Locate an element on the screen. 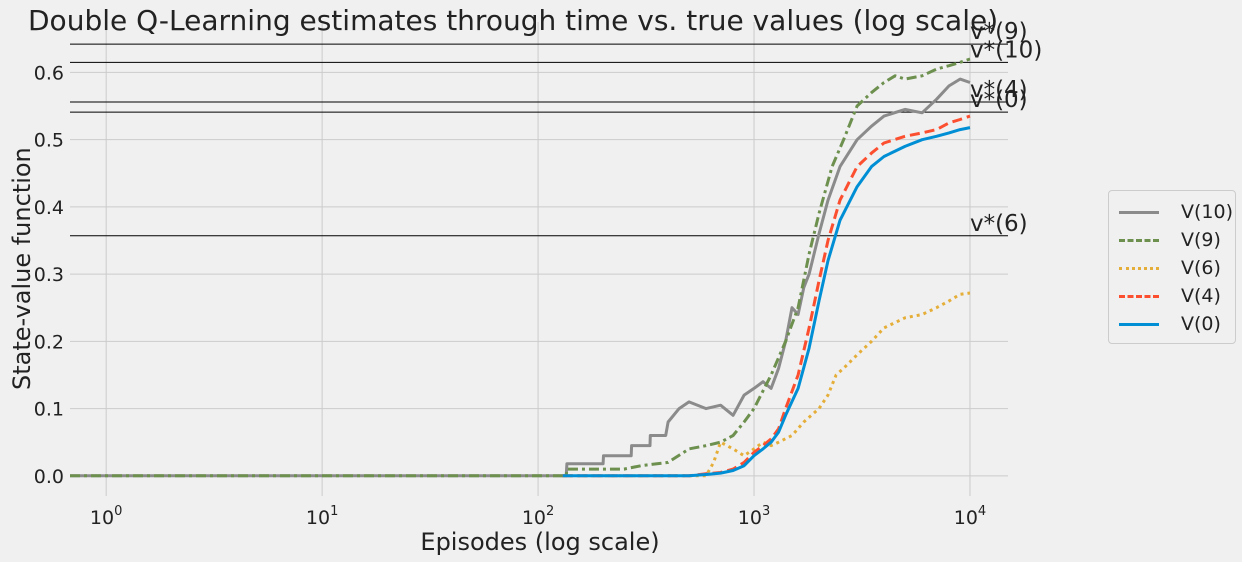 This screenshot has height=562, width=1242. x-axis-label: Episodes (log scale) is located at coordinates (540, 542).